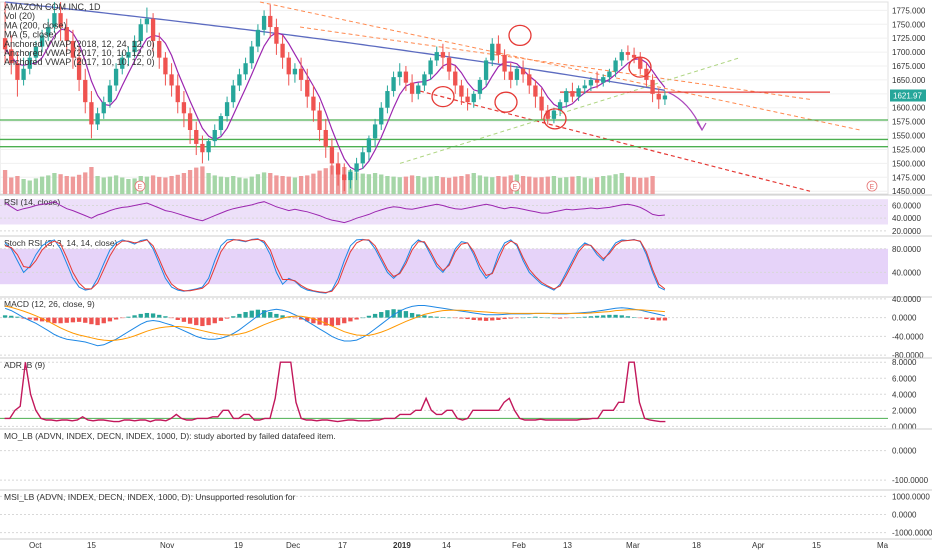 The image size is (932, 550). What do you see at coordinates (335, 266) in the screenshot?
I see `stoch-d-line` at bounding box center [335, 266].